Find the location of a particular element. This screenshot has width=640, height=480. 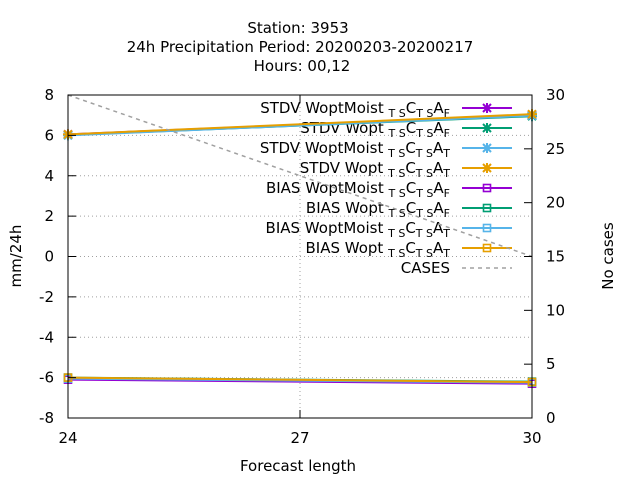

y-axis-label: mm/24h is located at coordinates (16, 256).